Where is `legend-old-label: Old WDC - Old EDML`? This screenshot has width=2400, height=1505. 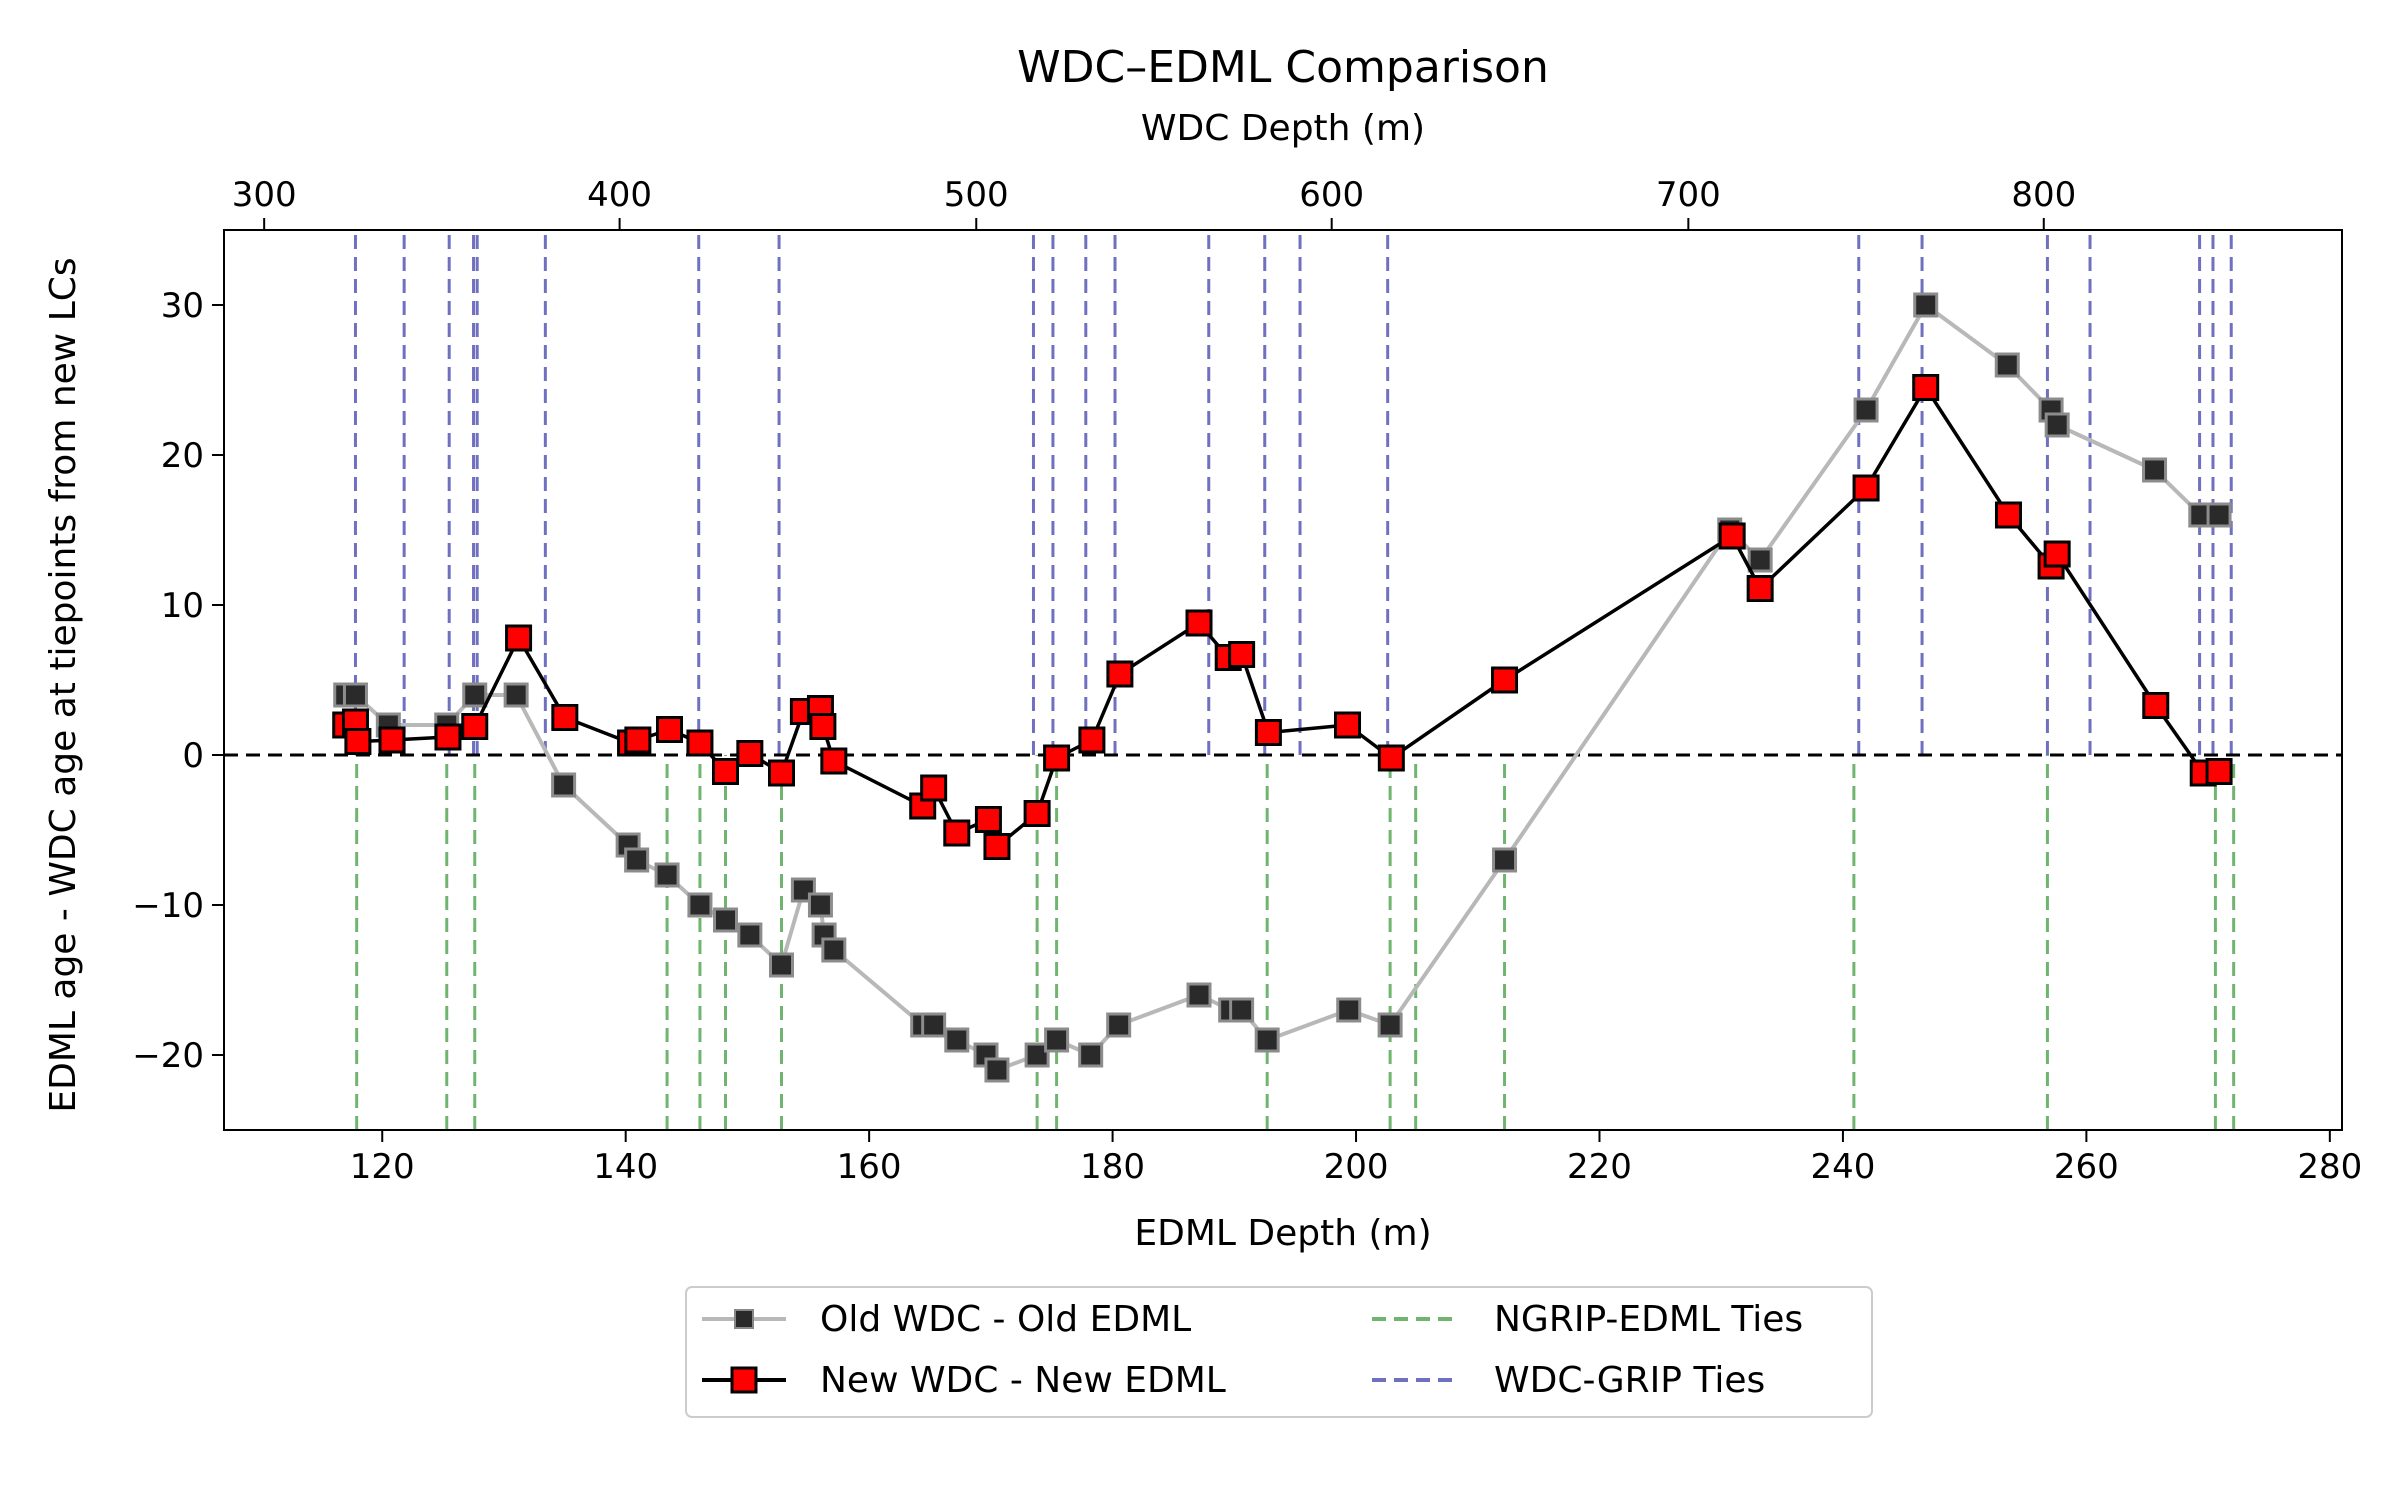 legend-old-label: Old WDC - Old EDML is located at coordinates (1005, 1319).